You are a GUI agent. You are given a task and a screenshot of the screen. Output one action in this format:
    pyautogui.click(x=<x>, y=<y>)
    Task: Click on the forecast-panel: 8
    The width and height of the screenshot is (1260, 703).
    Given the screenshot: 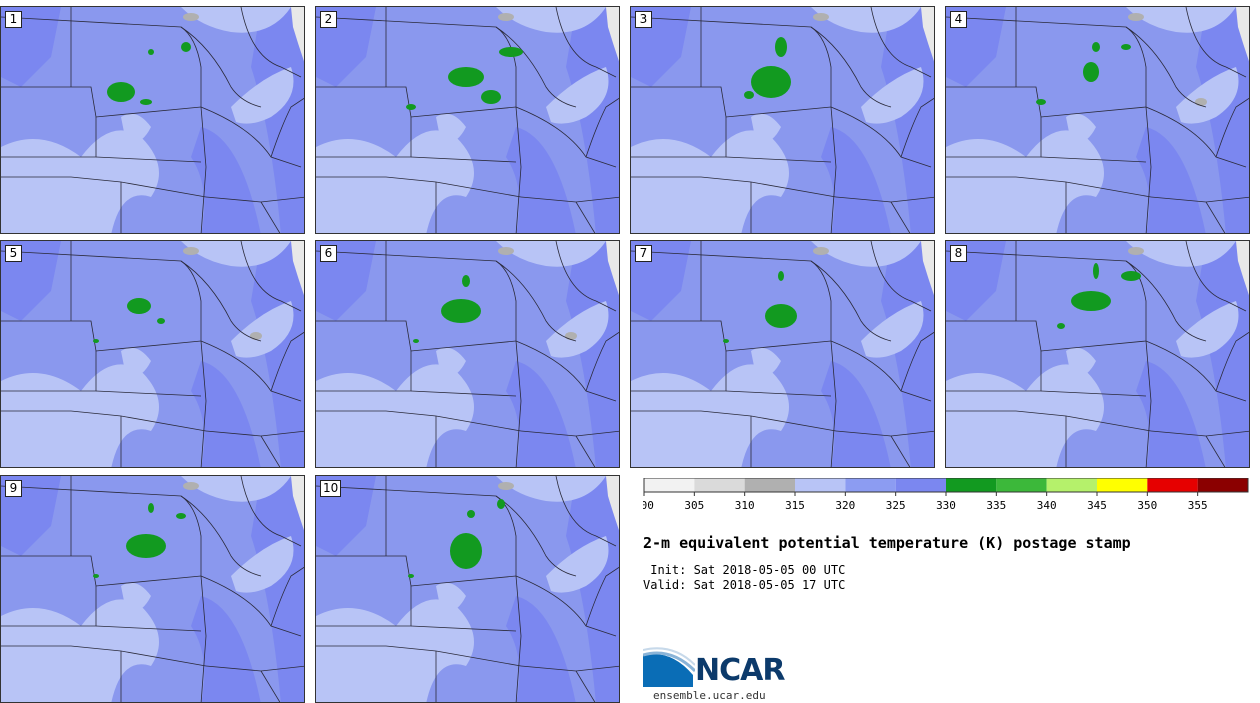 What is the action you would take?
    pyautogui.click(x=1097, y=354)
    